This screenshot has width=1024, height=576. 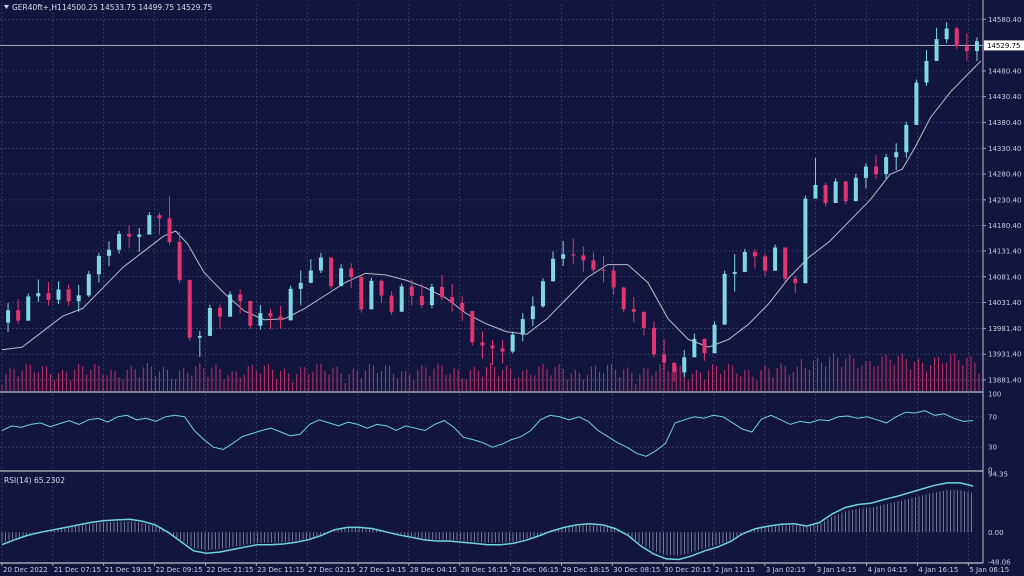 I want to click on x-tick-label: 28 Dec 04:15, so click(x=433, y=570).